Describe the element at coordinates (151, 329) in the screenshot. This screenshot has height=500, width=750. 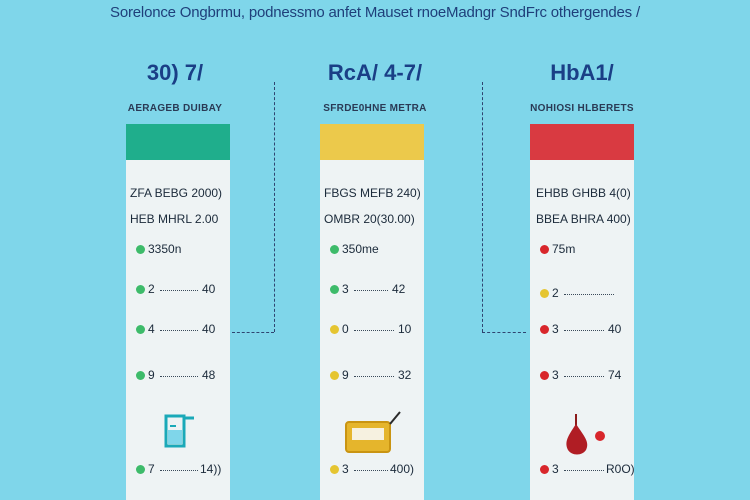
I see `row-label: 4` at that location.